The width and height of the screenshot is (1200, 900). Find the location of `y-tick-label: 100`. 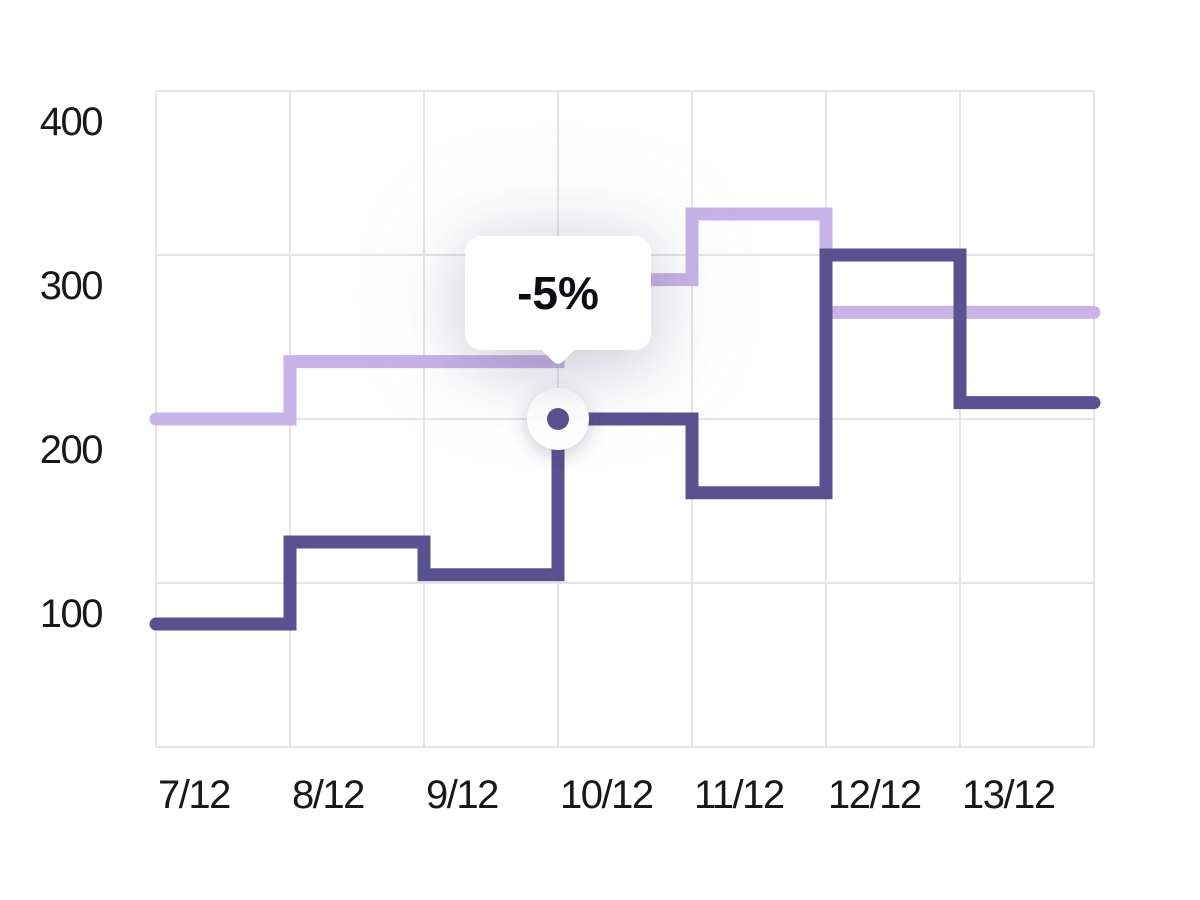

y-tick-label: 100 is located at coordinates (71, 614).